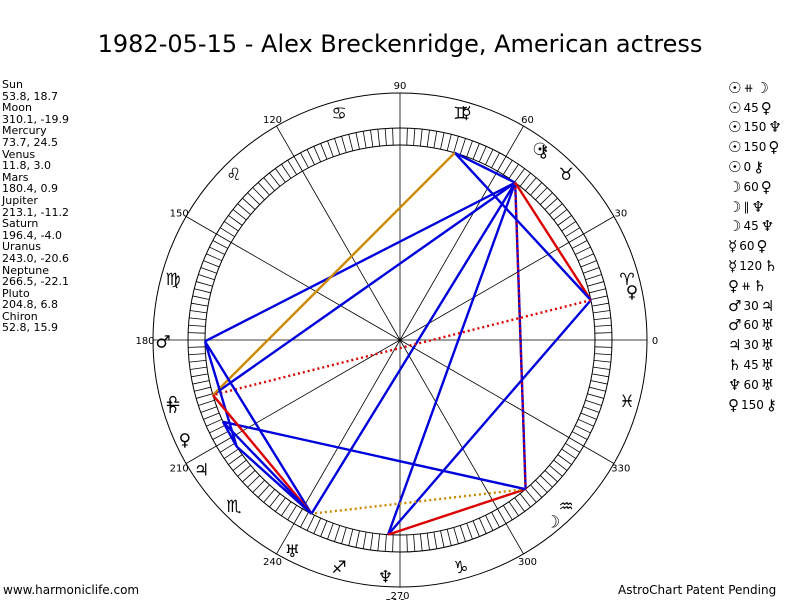  Describe the element at coordinates (35, 212) in the screenshot. I see `planet-coords-jupiter: 213.1, -11.2` at that location.